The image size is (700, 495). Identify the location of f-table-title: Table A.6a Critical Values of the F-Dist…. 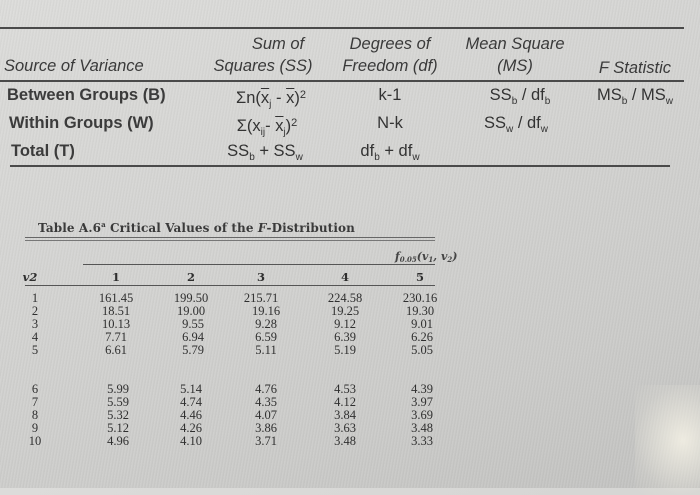
(196, 227).